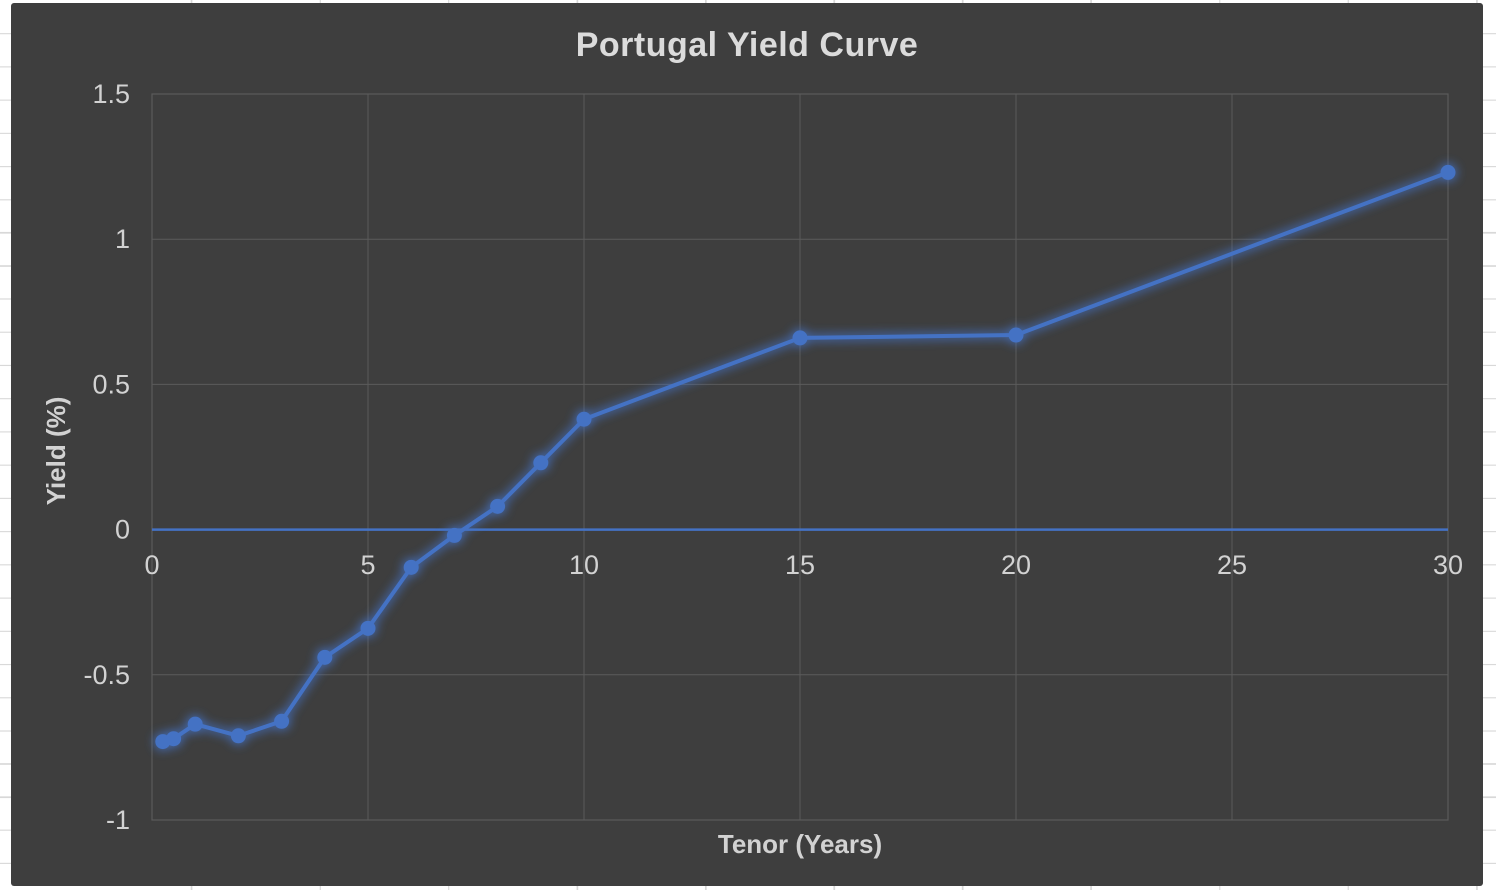 The width and height of the screenshot is (1496, 890). What do you see at coordinates (1016, 565) in the screenshot?
I see `x-tick-label: 20` at bounding box center [1016, 565].